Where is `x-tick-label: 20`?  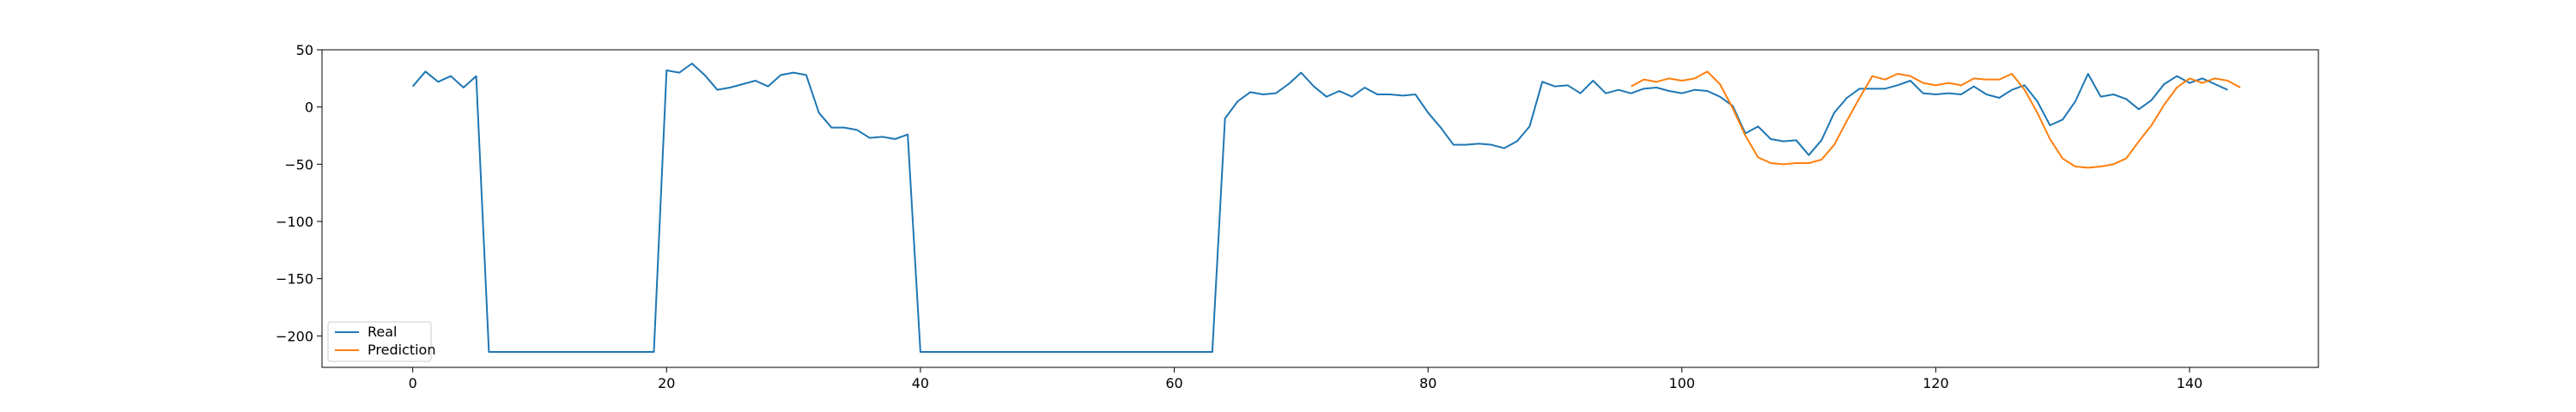
x-tick-label: 20 is located at coordinates (666, 383).